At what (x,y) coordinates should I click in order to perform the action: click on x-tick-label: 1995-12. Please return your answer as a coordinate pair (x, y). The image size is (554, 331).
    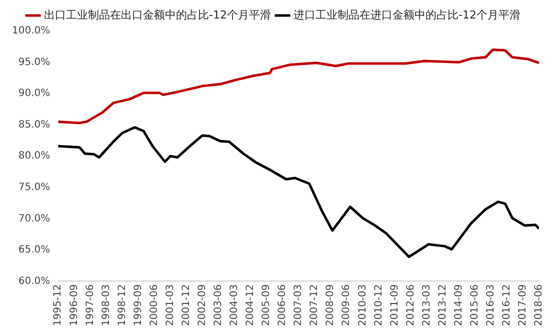
    Looking at the image, I should click on (58, 305).